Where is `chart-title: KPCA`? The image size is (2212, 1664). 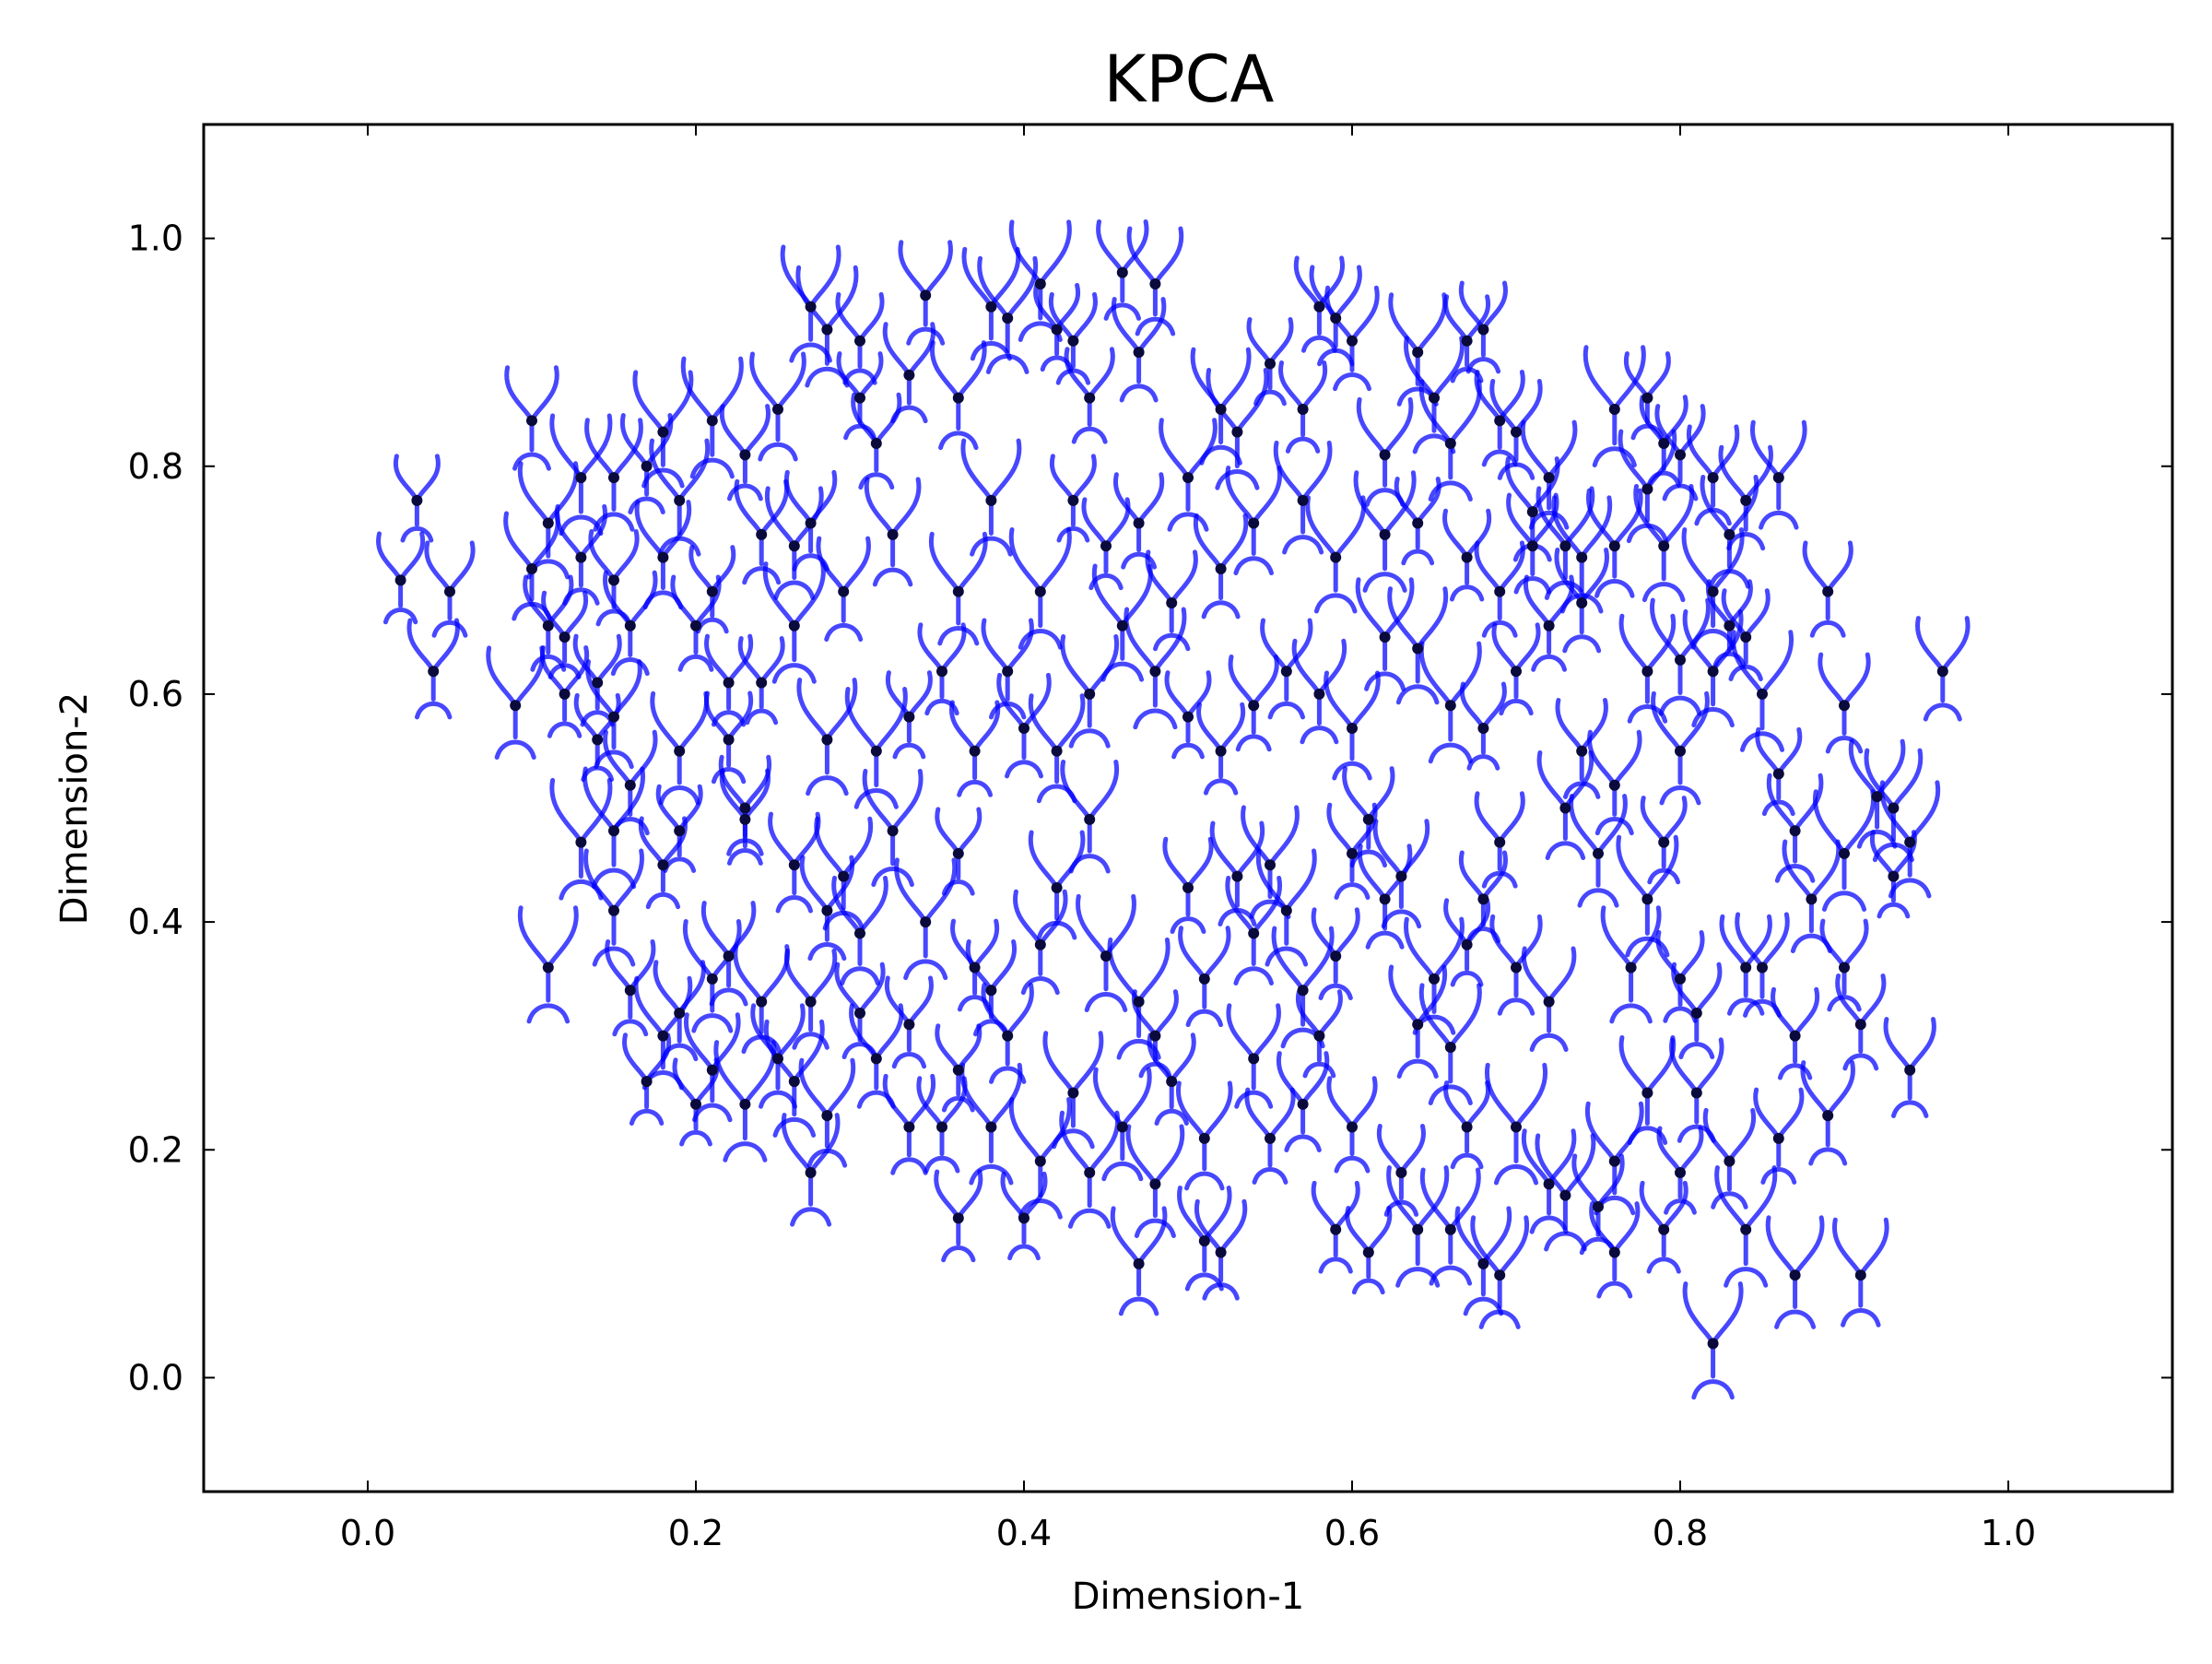 chart-title: KPCA is located at coordinates (1189, 79).